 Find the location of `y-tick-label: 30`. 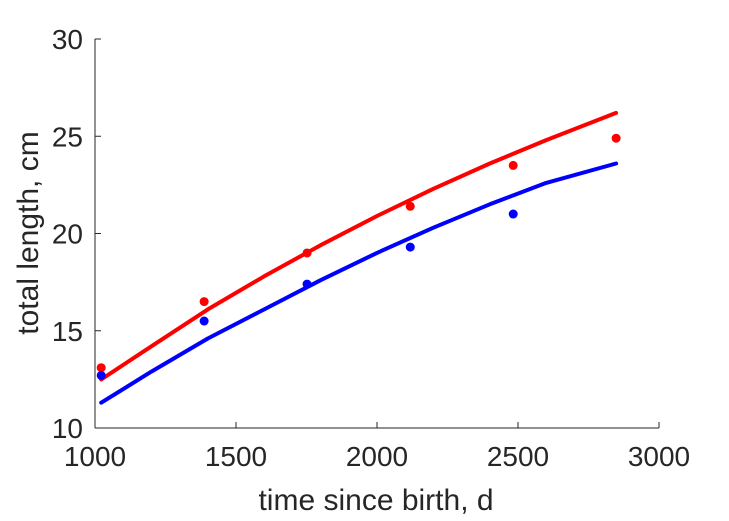

y-tick-label: 30 is located at coordinates (67, 39).